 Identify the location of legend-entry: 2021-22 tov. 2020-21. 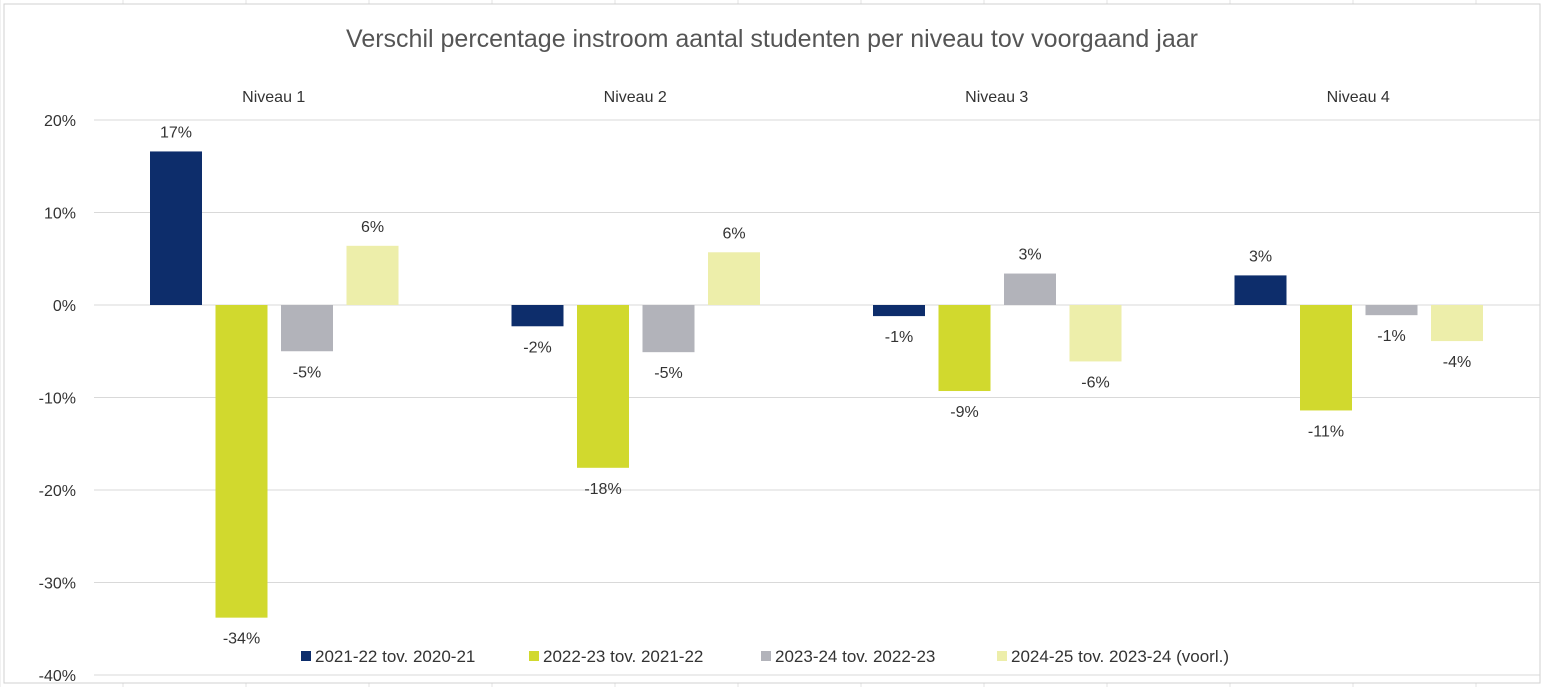
(395, 656).